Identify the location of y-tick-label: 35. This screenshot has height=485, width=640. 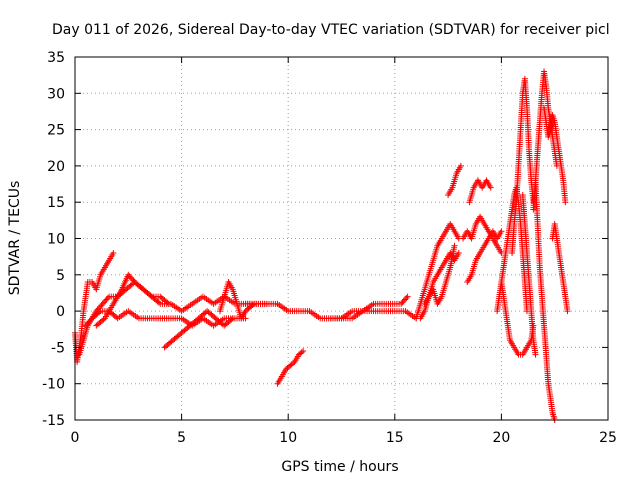
(56, 58).